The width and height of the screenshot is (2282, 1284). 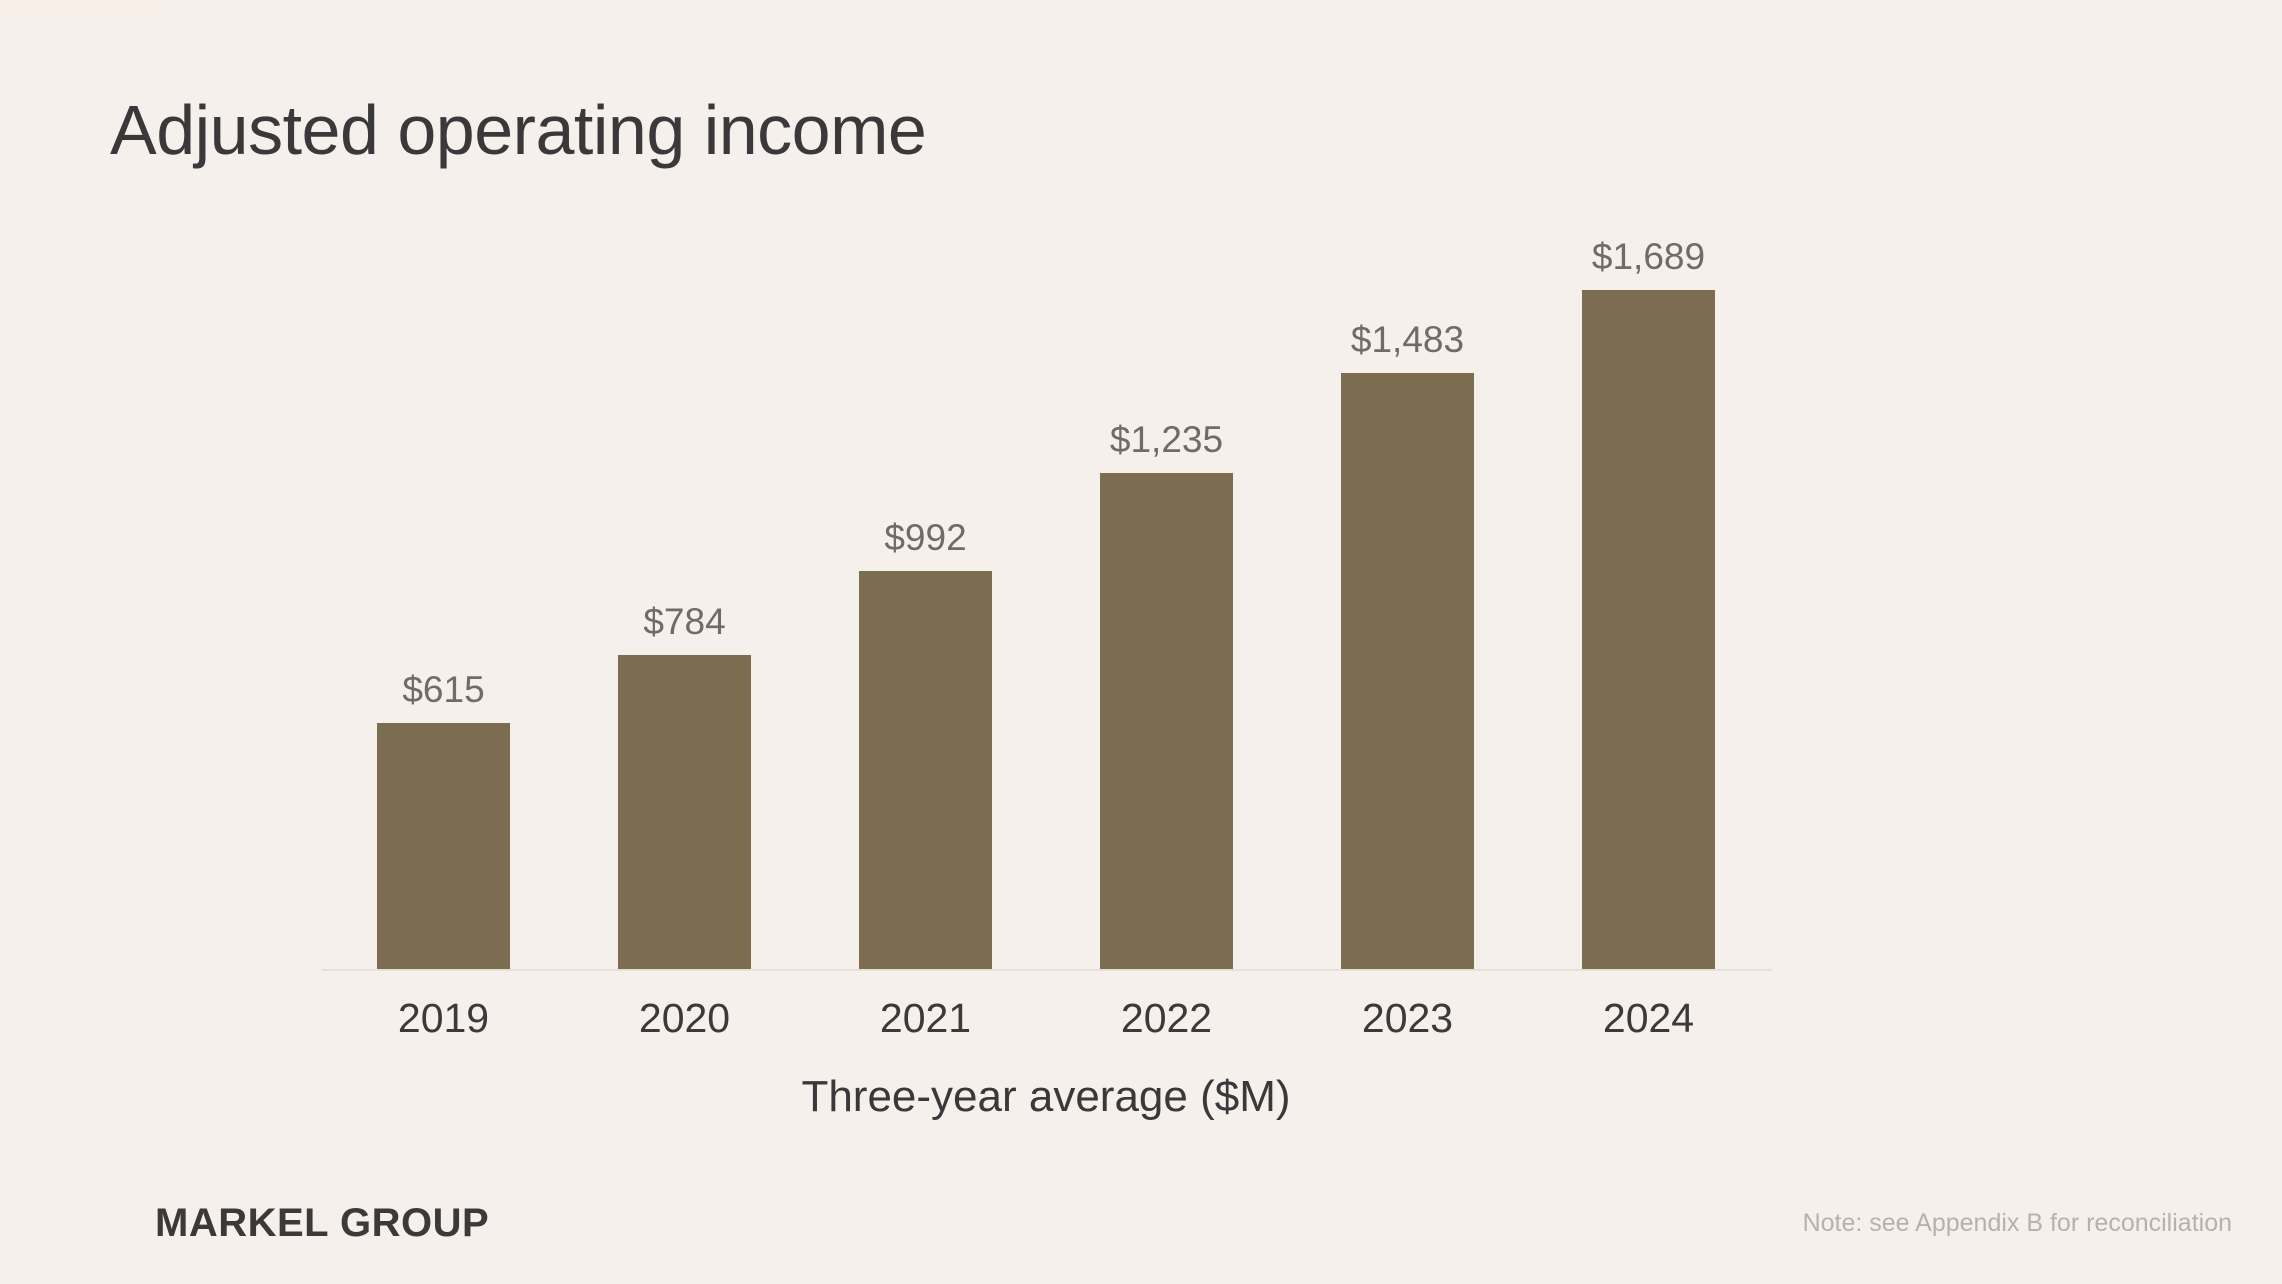 What do you see at coordinates (1407, 672) in the screenshot?
I see `bar-2023` at bounding box center [1407, 672].